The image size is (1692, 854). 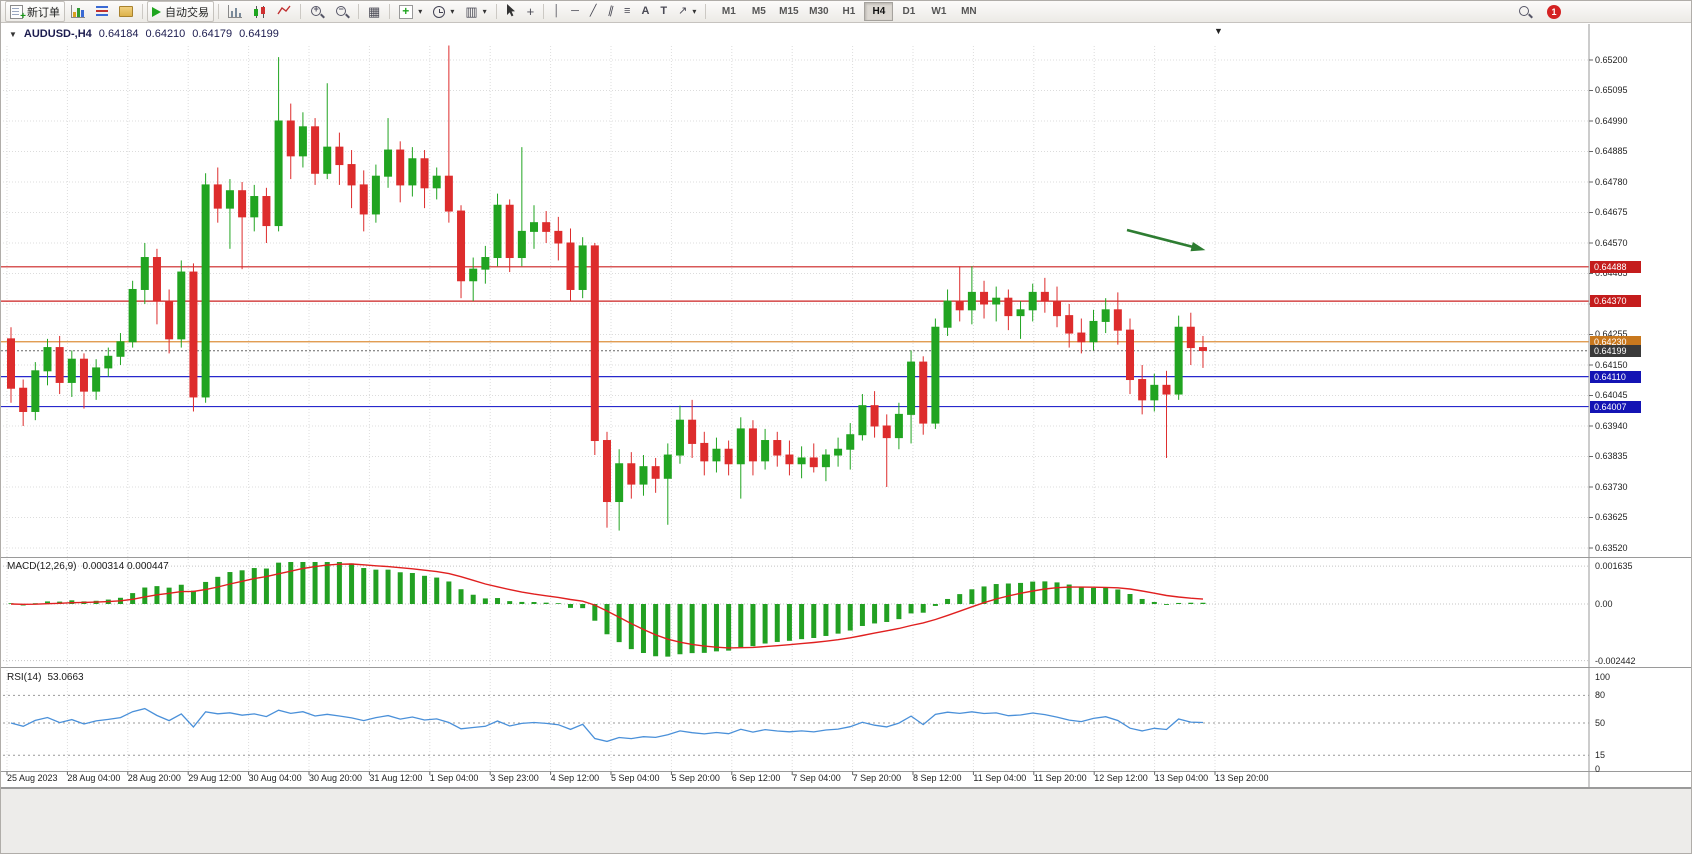 I want to click on crosshair-icon: +, so click(x=530, y=11).